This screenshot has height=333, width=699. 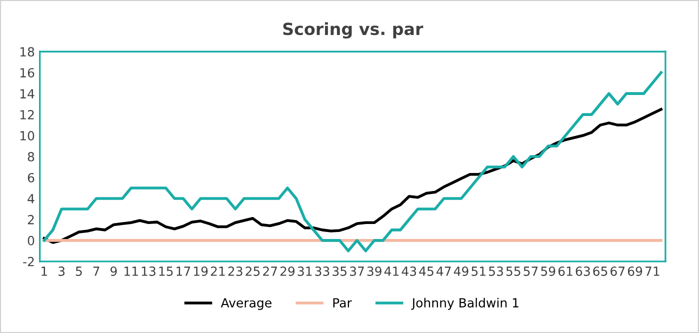 What do you see at coordinates (617, 271) in the screenshot?
I see `x-tick-label: 67` at bounding box center [617, 271].